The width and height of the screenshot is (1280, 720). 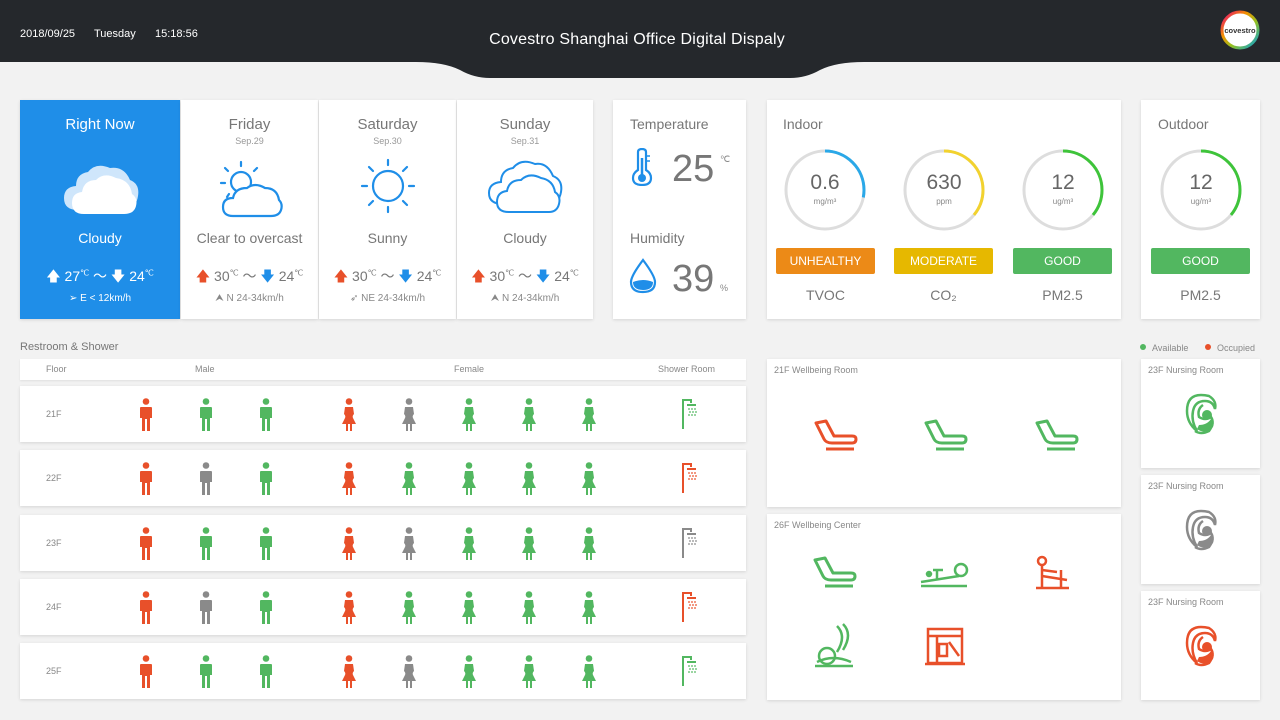 What do you see at coordinates (825, 182) in the screenshot?
I see `tvoc-value: 0.6` at bounding box center [825, 182].